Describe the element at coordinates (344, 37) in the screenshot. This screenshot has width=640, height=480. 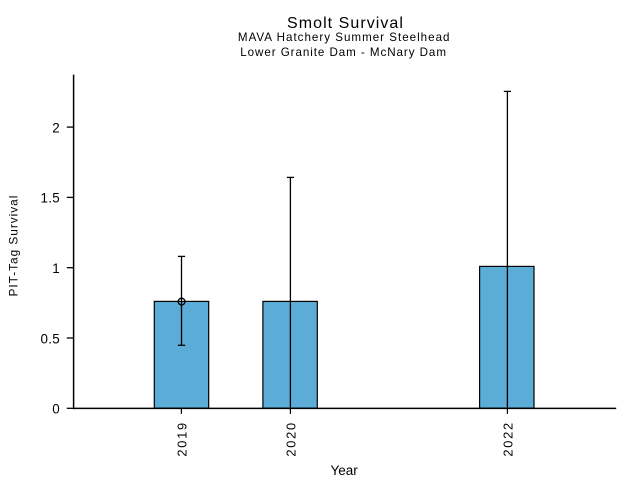
I see `svg-text: MAVA Hatchery Summer Steelhead` at that location.